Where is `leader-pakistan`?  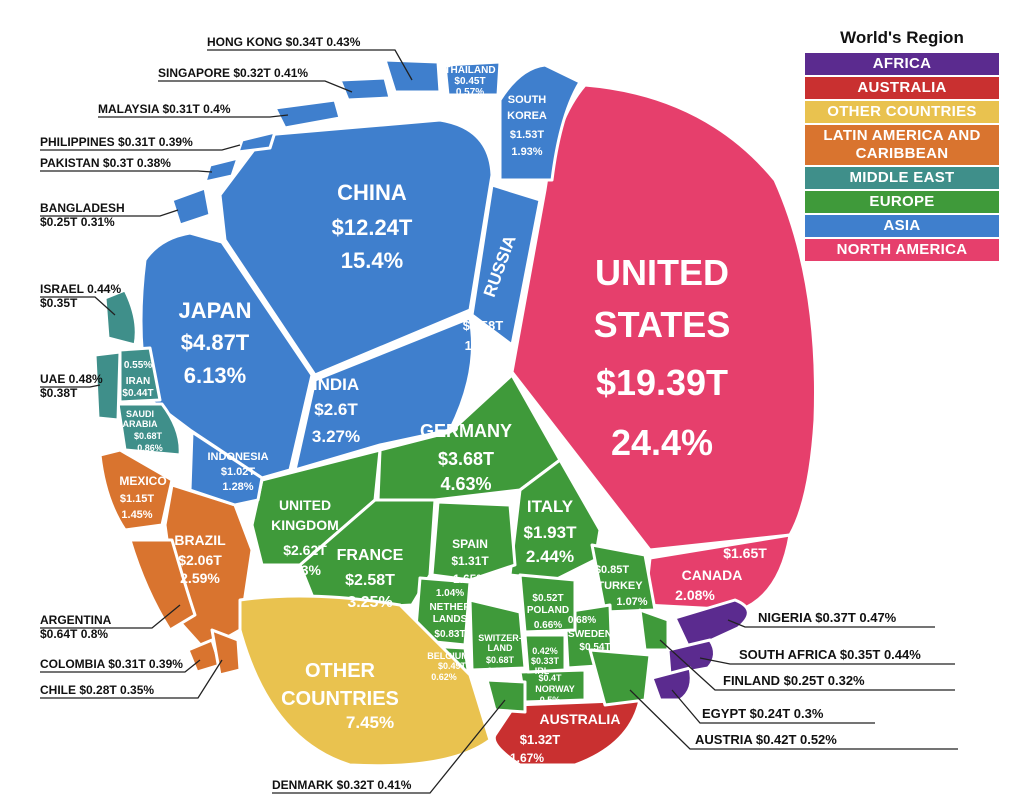
leader-pakistan is located at coordinates (126, 171).